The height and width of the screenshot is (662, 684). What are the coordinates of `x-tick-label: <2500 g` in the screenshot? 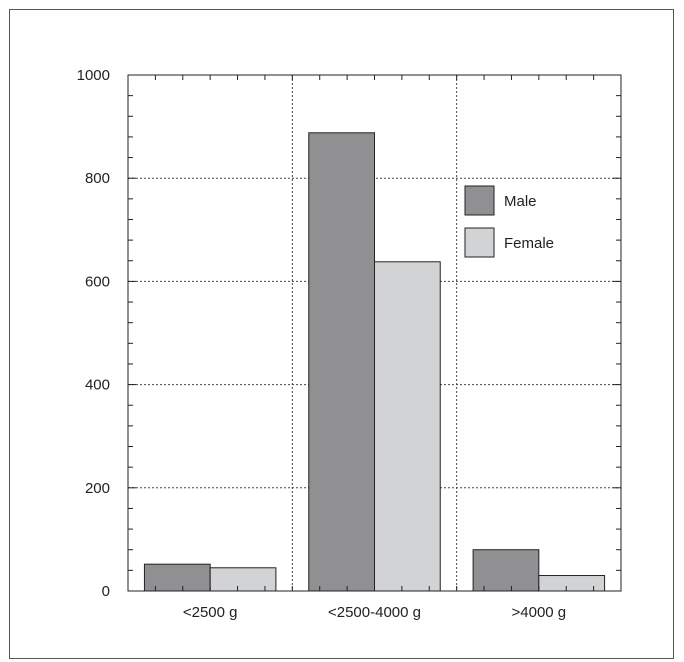 It's located at (210, 612).